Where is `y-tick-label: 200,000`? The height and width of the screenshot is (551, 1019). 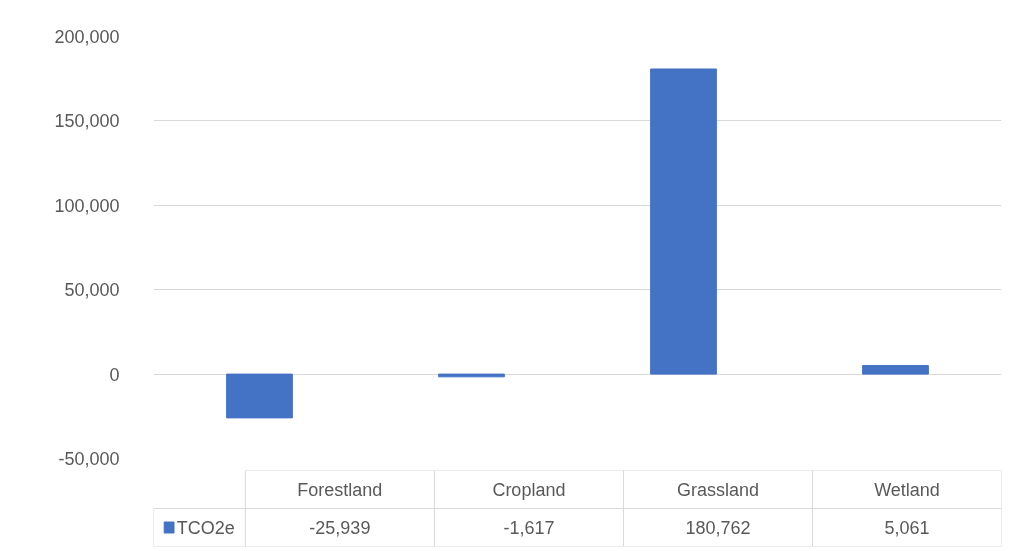
y-tick-label: 200,000 is located at coordinates (87, 37).